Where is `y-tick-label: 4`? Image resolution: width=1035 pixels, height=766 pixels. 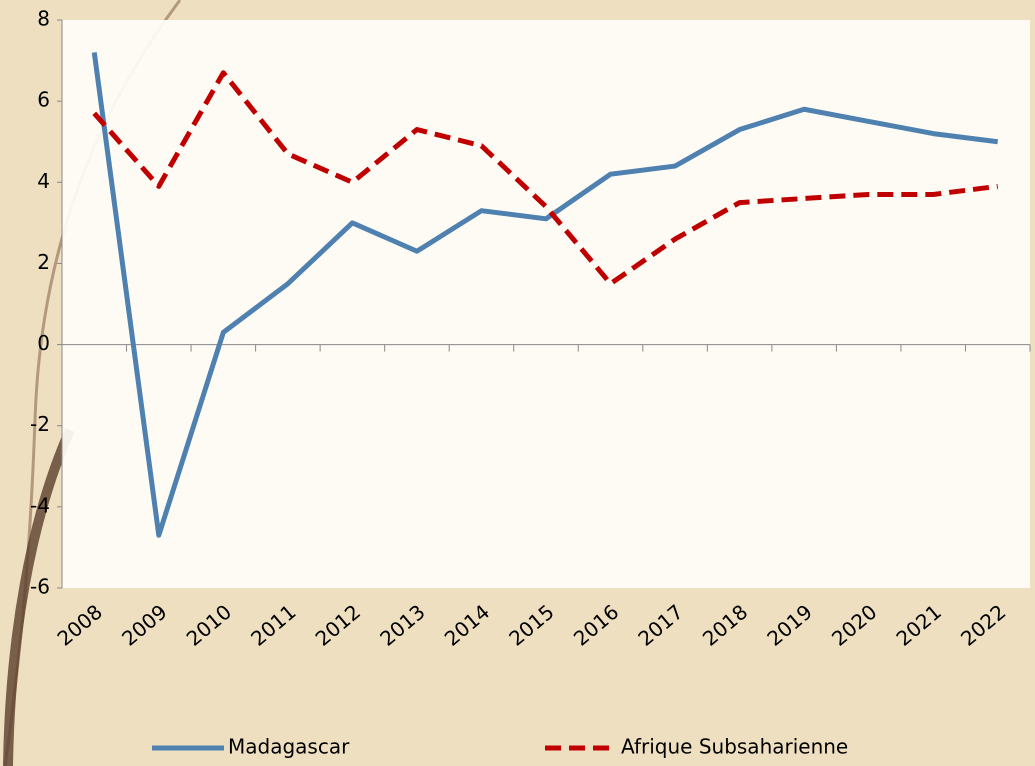 y-tick-label: 4 is located at coordinates (43, 181).